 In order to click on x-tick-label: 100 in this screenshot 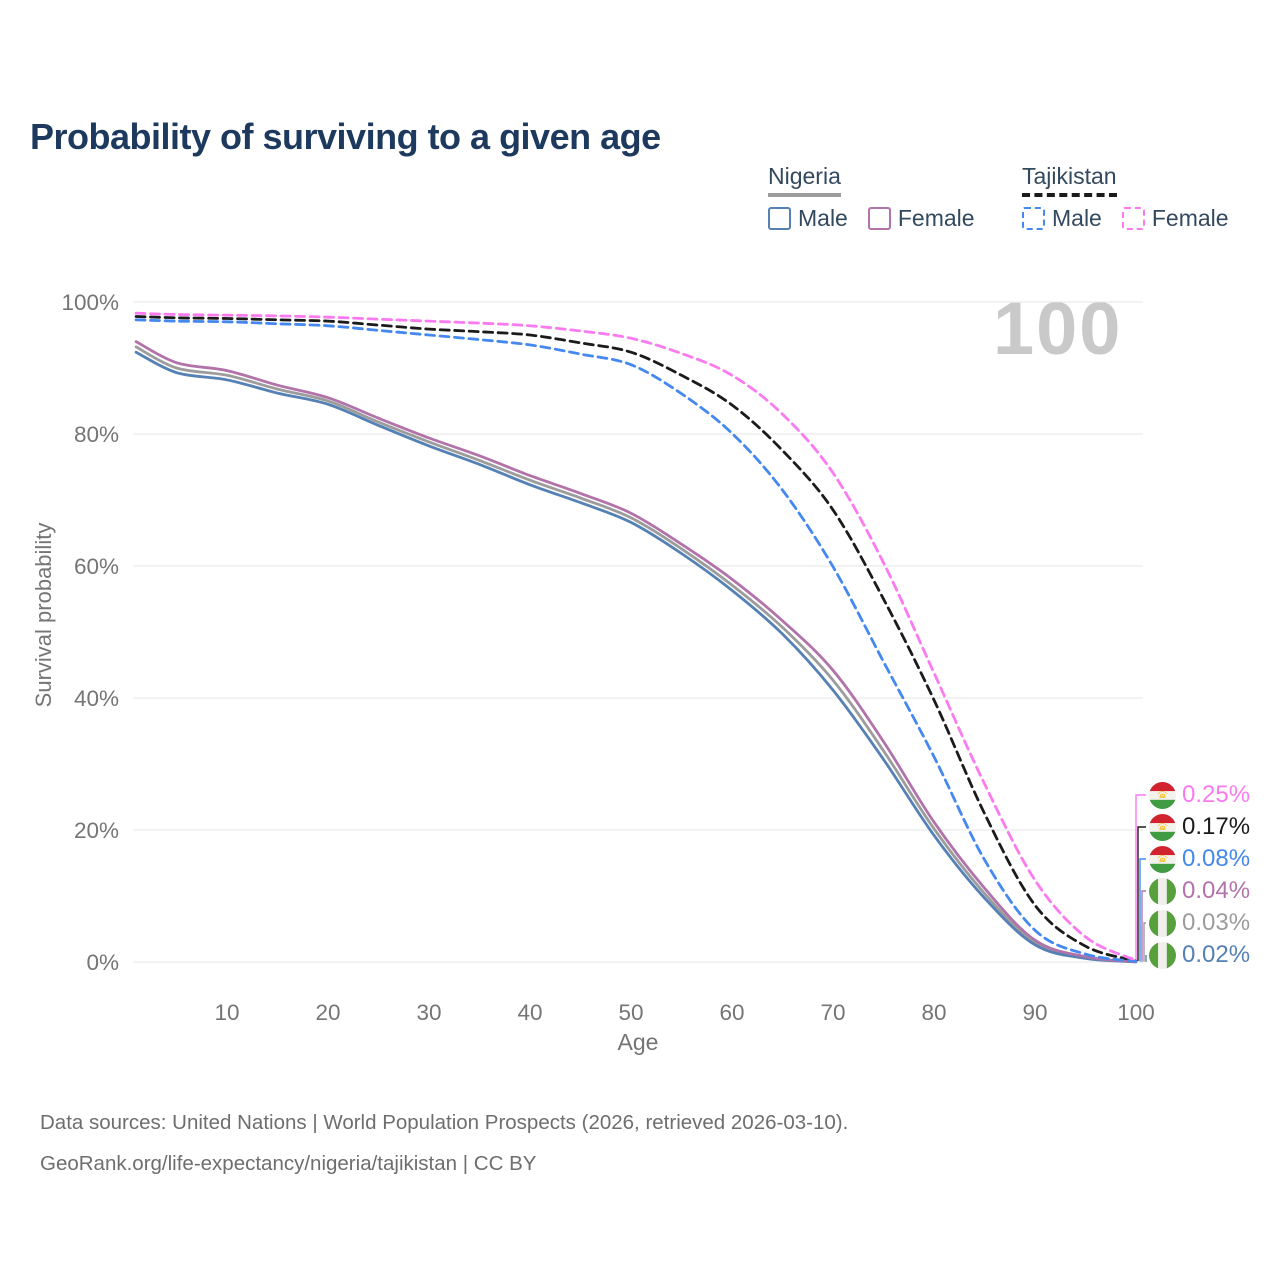, I will do `click(1136, 1012)`.